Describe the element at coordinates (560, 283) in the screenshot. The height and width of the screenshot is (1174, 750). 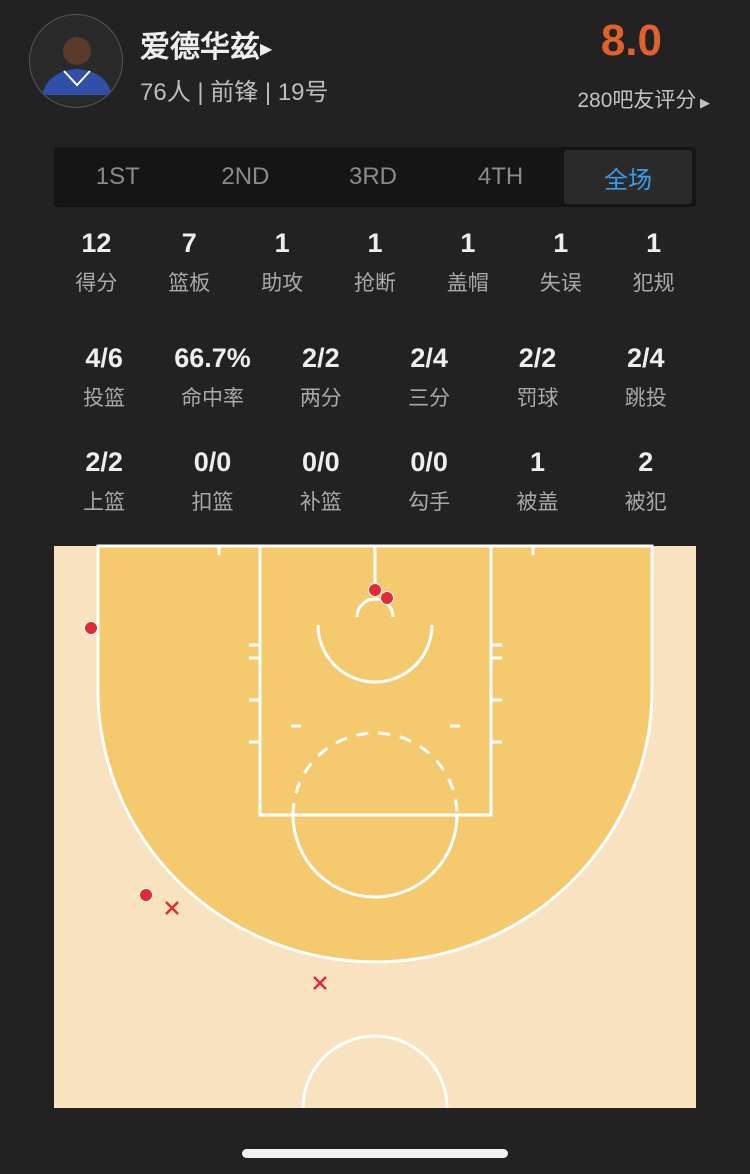
I see `stat-label: 失误` at that location.